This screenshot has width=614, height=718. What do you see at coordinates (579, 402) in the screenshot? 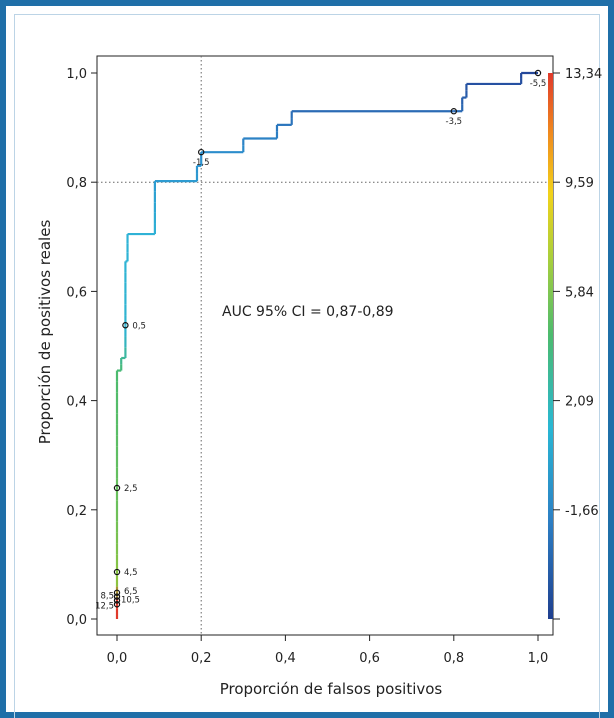
I see `colorbar-tick-label: 2,09` at bounding box center [579, 402].